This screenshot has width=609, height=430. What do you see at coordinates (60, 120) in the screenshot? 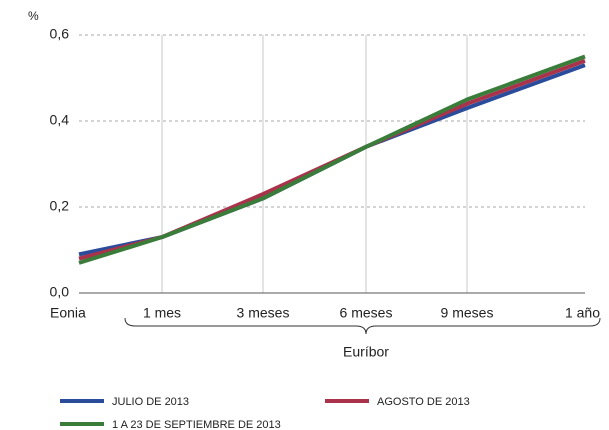
I see `y-tick-label: 0,4` at bounding box center [60, 120].